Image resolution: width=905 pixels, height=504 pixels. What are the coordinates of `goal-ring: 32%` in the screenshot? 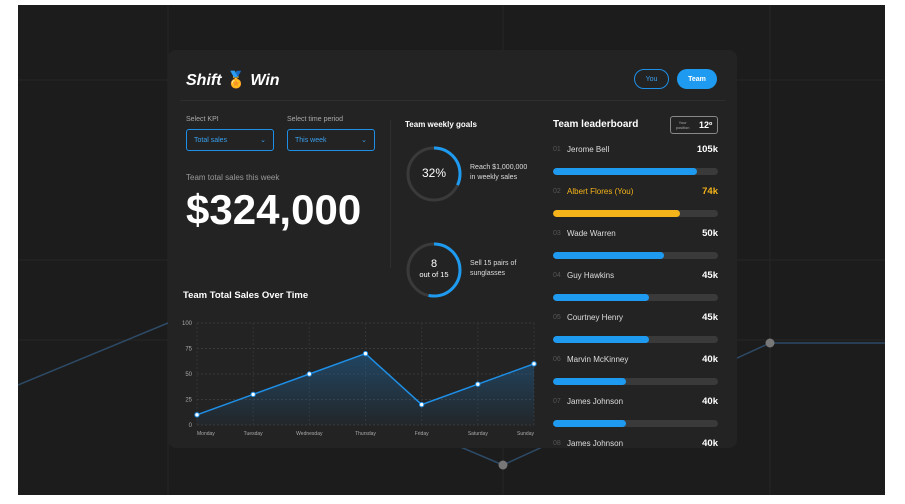 It's located at (434, 176).